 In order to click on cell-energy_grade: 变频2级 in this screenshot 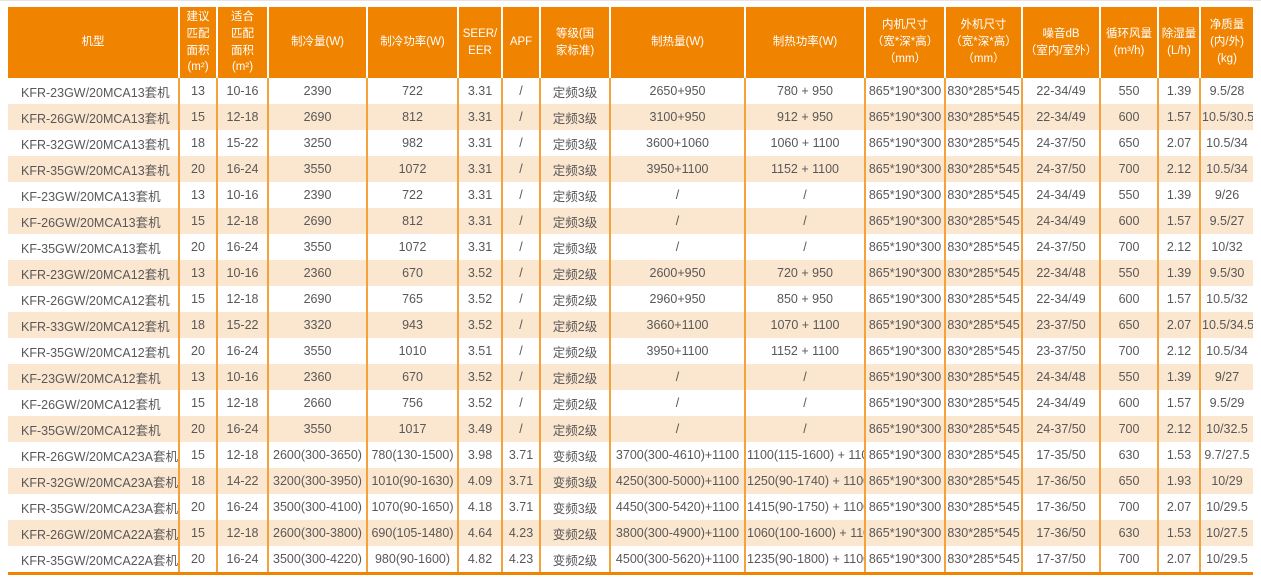, I will do `click(575, 533)`.